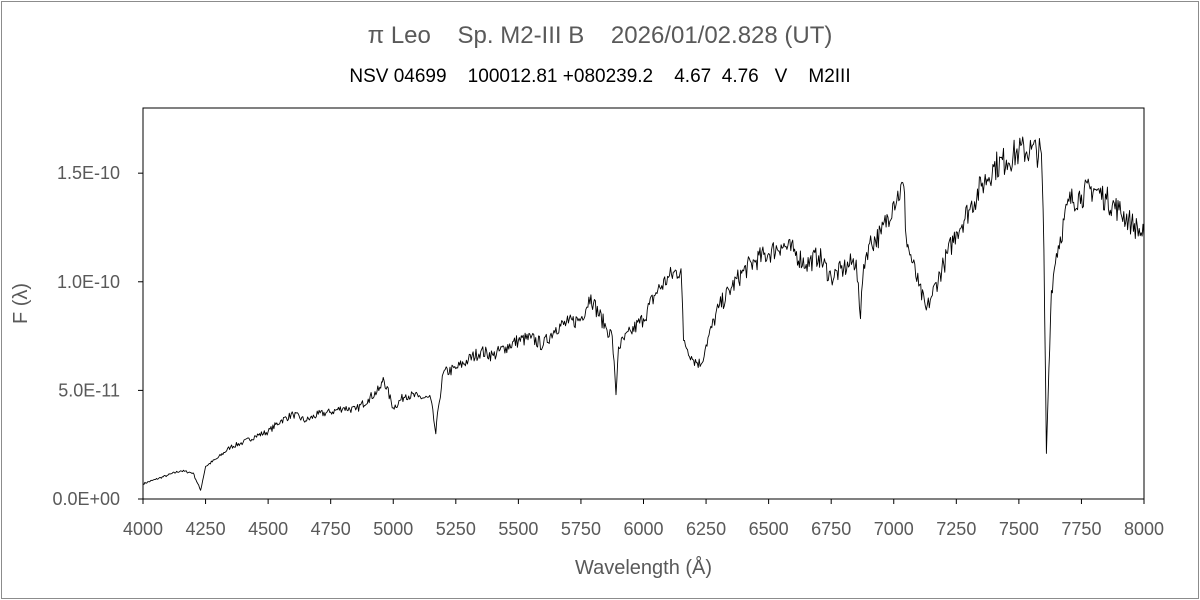 This screenshot has height=600, width=1200. Describe the element at coordinates (268, 529) in the screenshot. I see `x-tick-label: 4500` at that location.